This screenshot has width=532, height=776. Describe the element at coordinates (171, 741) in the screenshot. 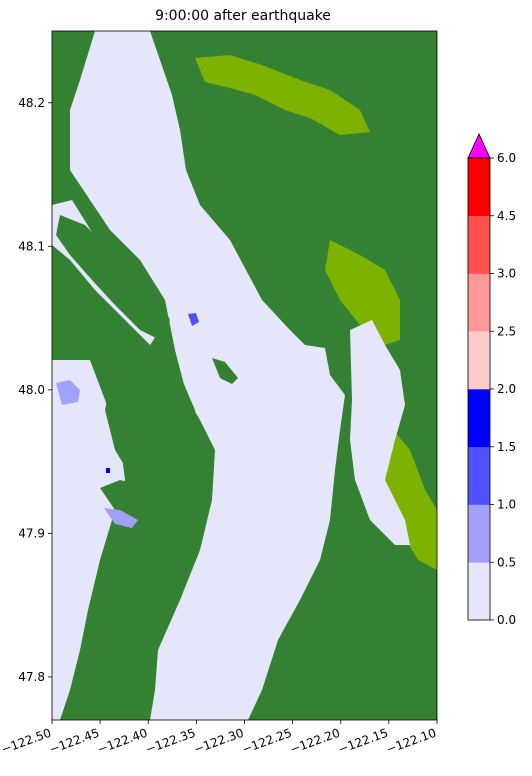

I see `x-tick-label: −122.35` at that location.